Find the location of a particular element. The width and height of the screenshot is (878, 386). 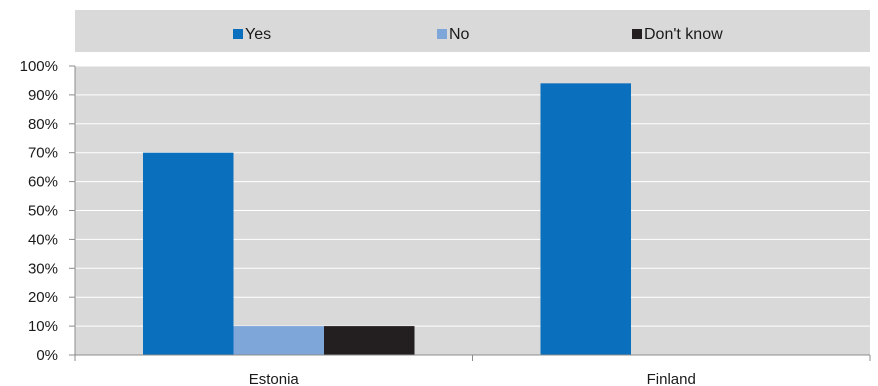

y-tick-label: 70% is located at coordinates (43, 153).